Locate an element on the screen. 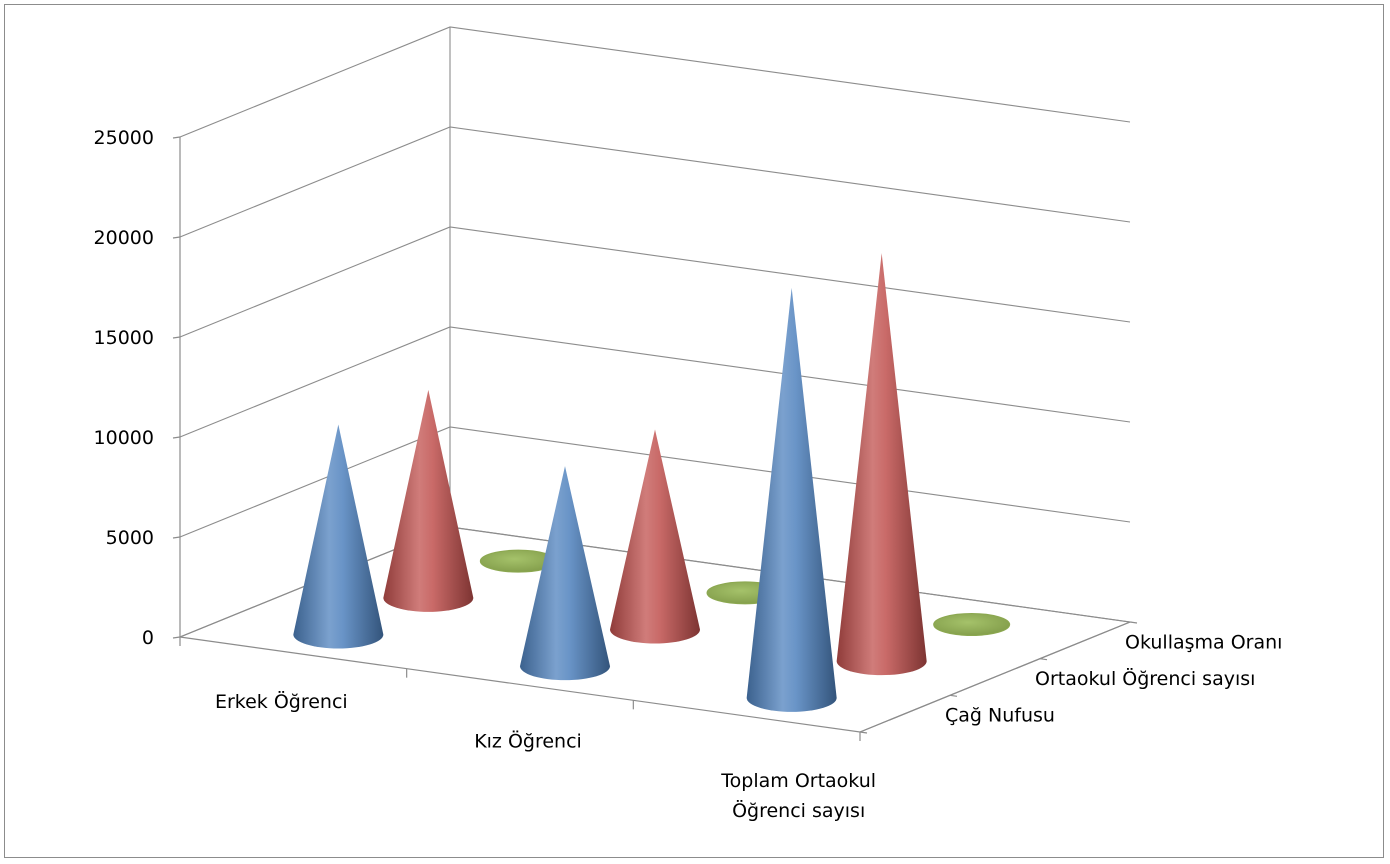  cone-base is located at coordinates (972, 624).